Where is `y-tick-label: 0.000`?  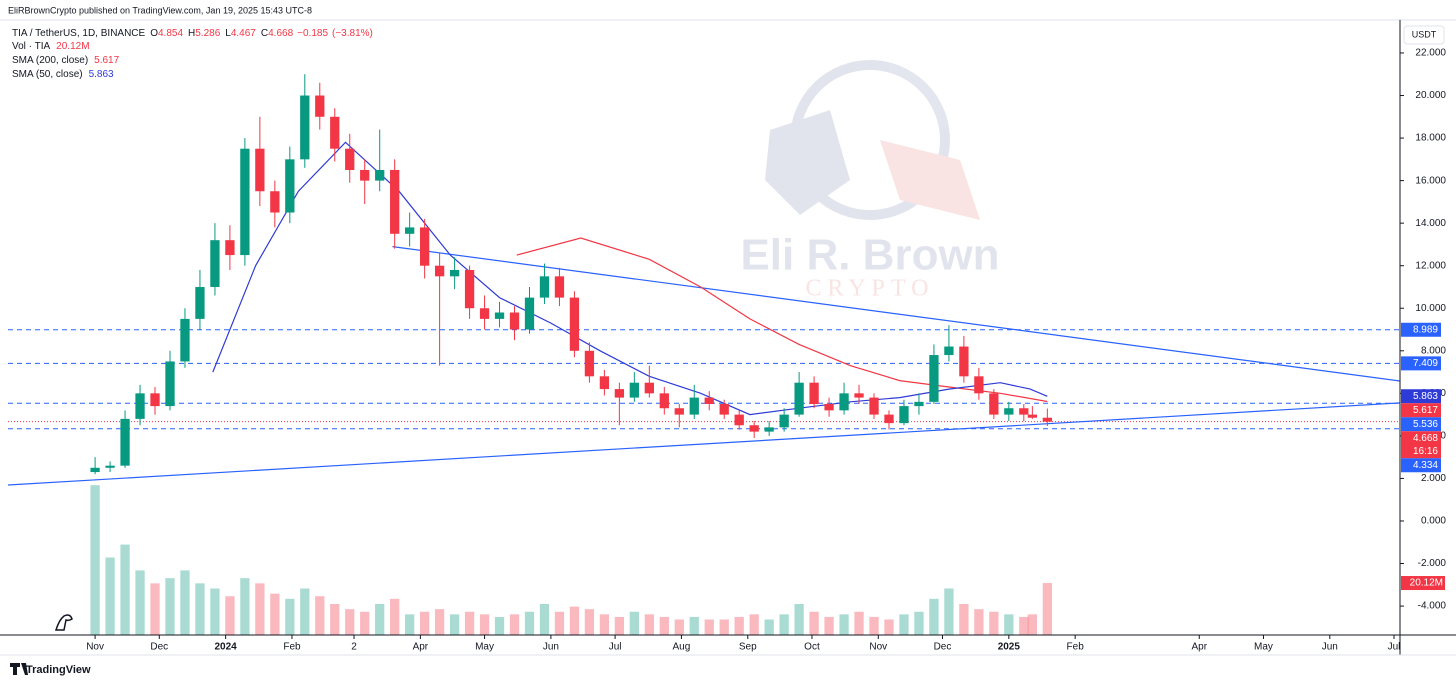 y-tick-label: 0.000 is located at coordinates (1433, 521).